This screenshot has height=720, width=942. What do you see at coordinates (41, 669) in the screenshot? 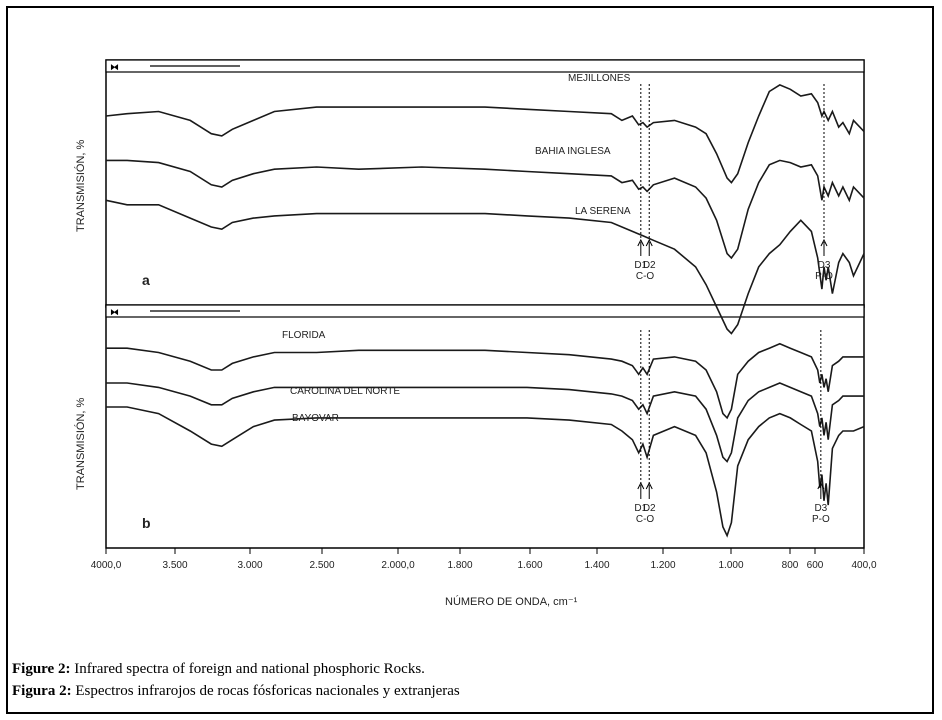
I see `caption-label-en: Figure 2:` at bounding box center [41, 669].